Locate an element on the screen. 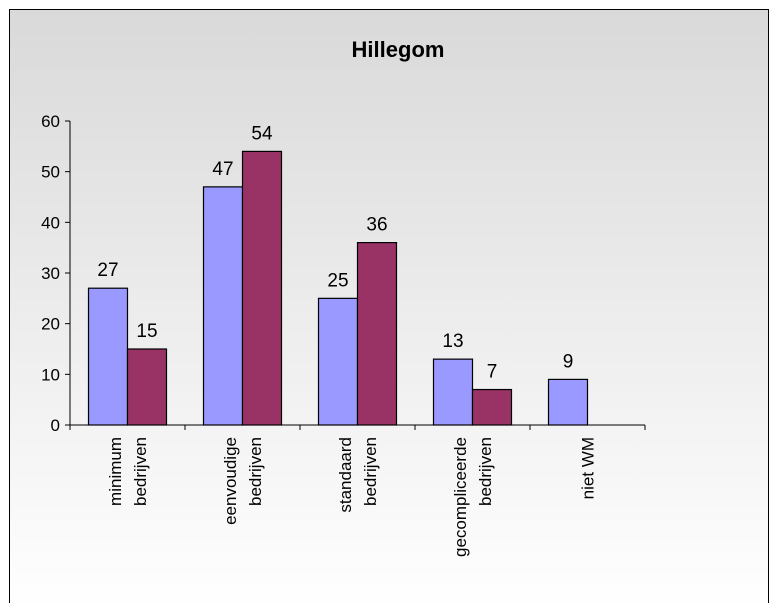 This screenshot has height=608, width=778. y-tick-label: 10 is located at coordinates (50, 374).